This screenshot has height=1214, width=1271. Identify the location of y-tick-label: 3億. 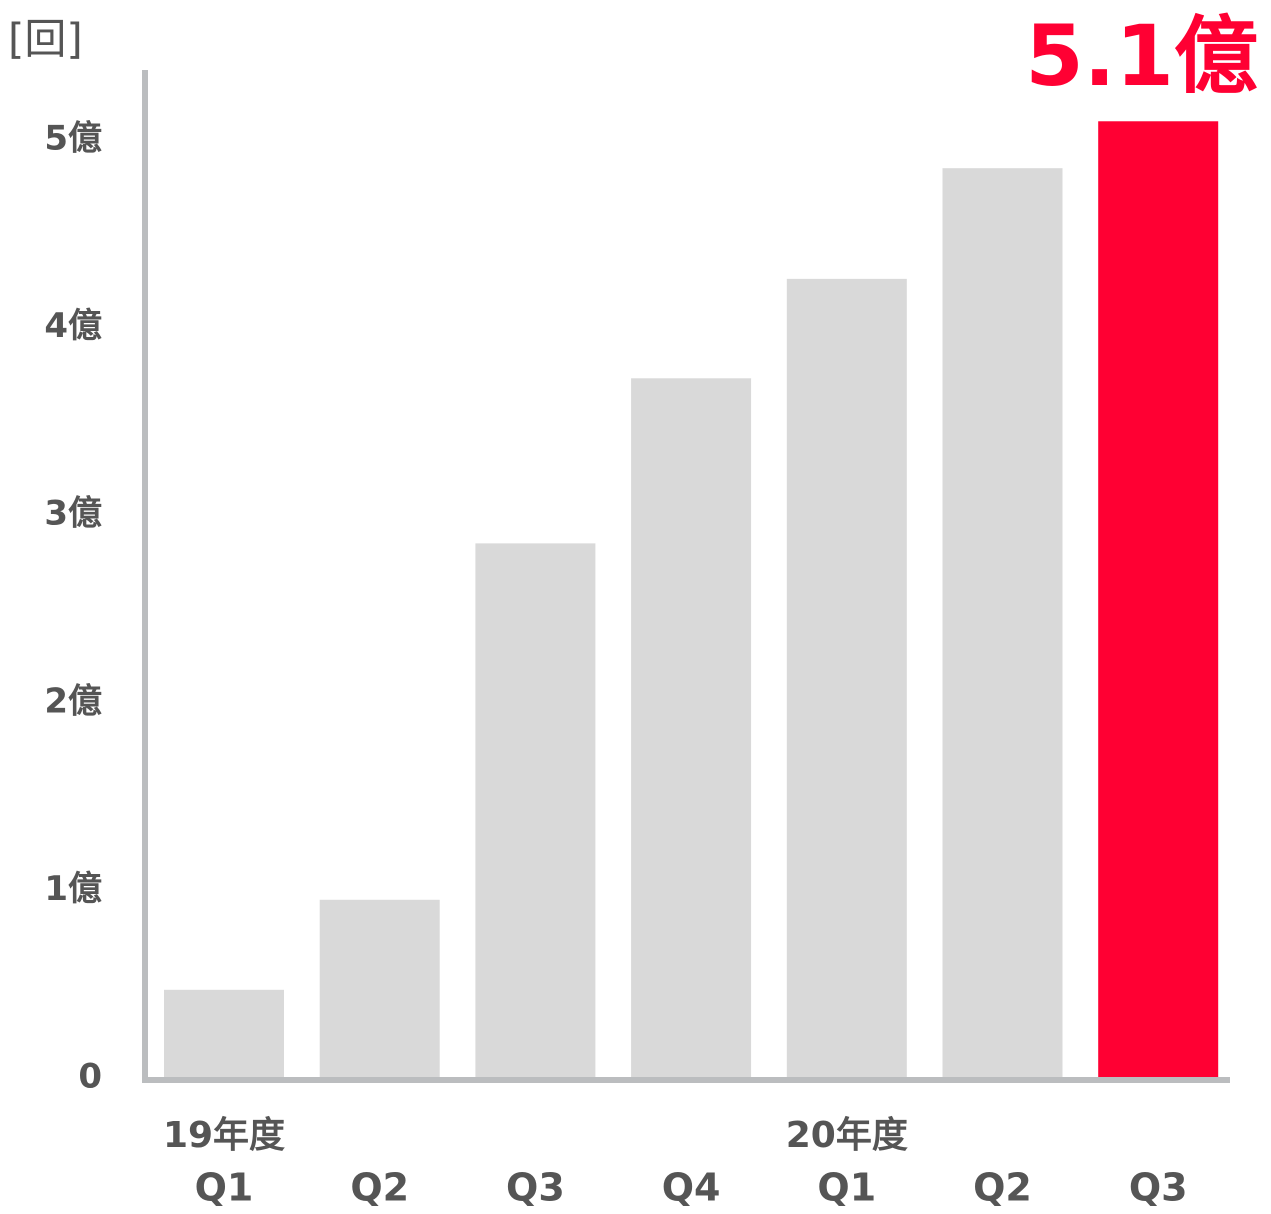
(73, 514).